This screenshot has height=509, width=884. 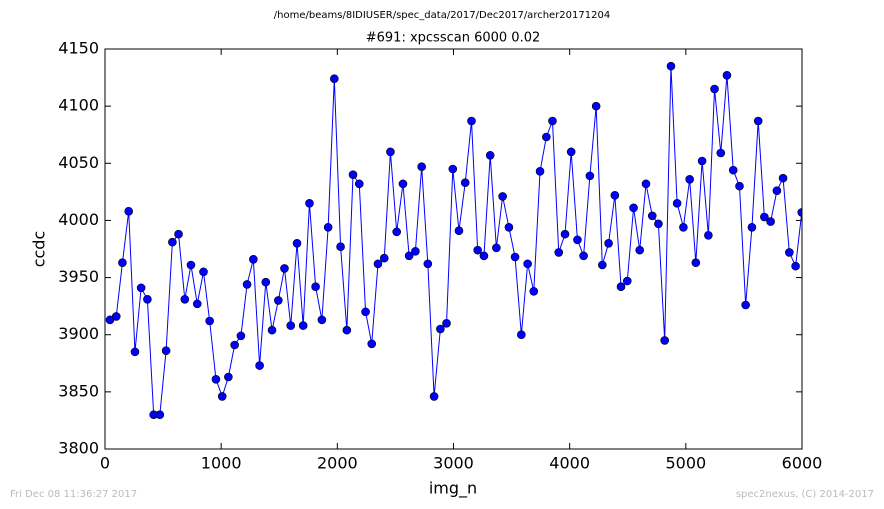 I want to click on x-tick-label: 4000, so click(x=569, y=463).